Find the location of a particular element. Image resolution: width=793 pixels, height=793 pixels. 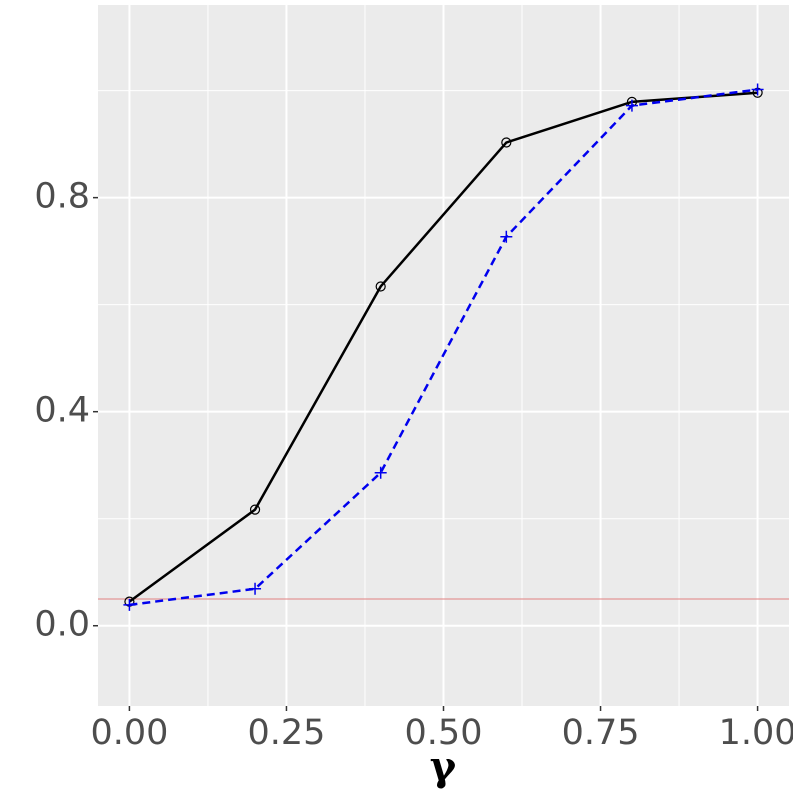

y-tick-label: 0.4 is located at coordinates (62, 411).